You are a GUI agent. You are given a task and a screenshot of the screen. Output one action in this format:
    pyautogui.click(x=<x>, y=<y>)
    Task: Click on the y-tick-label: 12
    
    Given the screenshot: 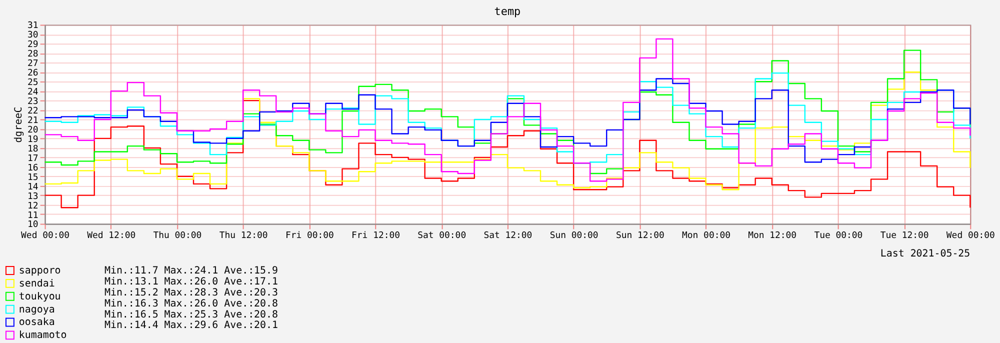 What is the action you would take?
    pyautogui.click(x=33, y=206)
    